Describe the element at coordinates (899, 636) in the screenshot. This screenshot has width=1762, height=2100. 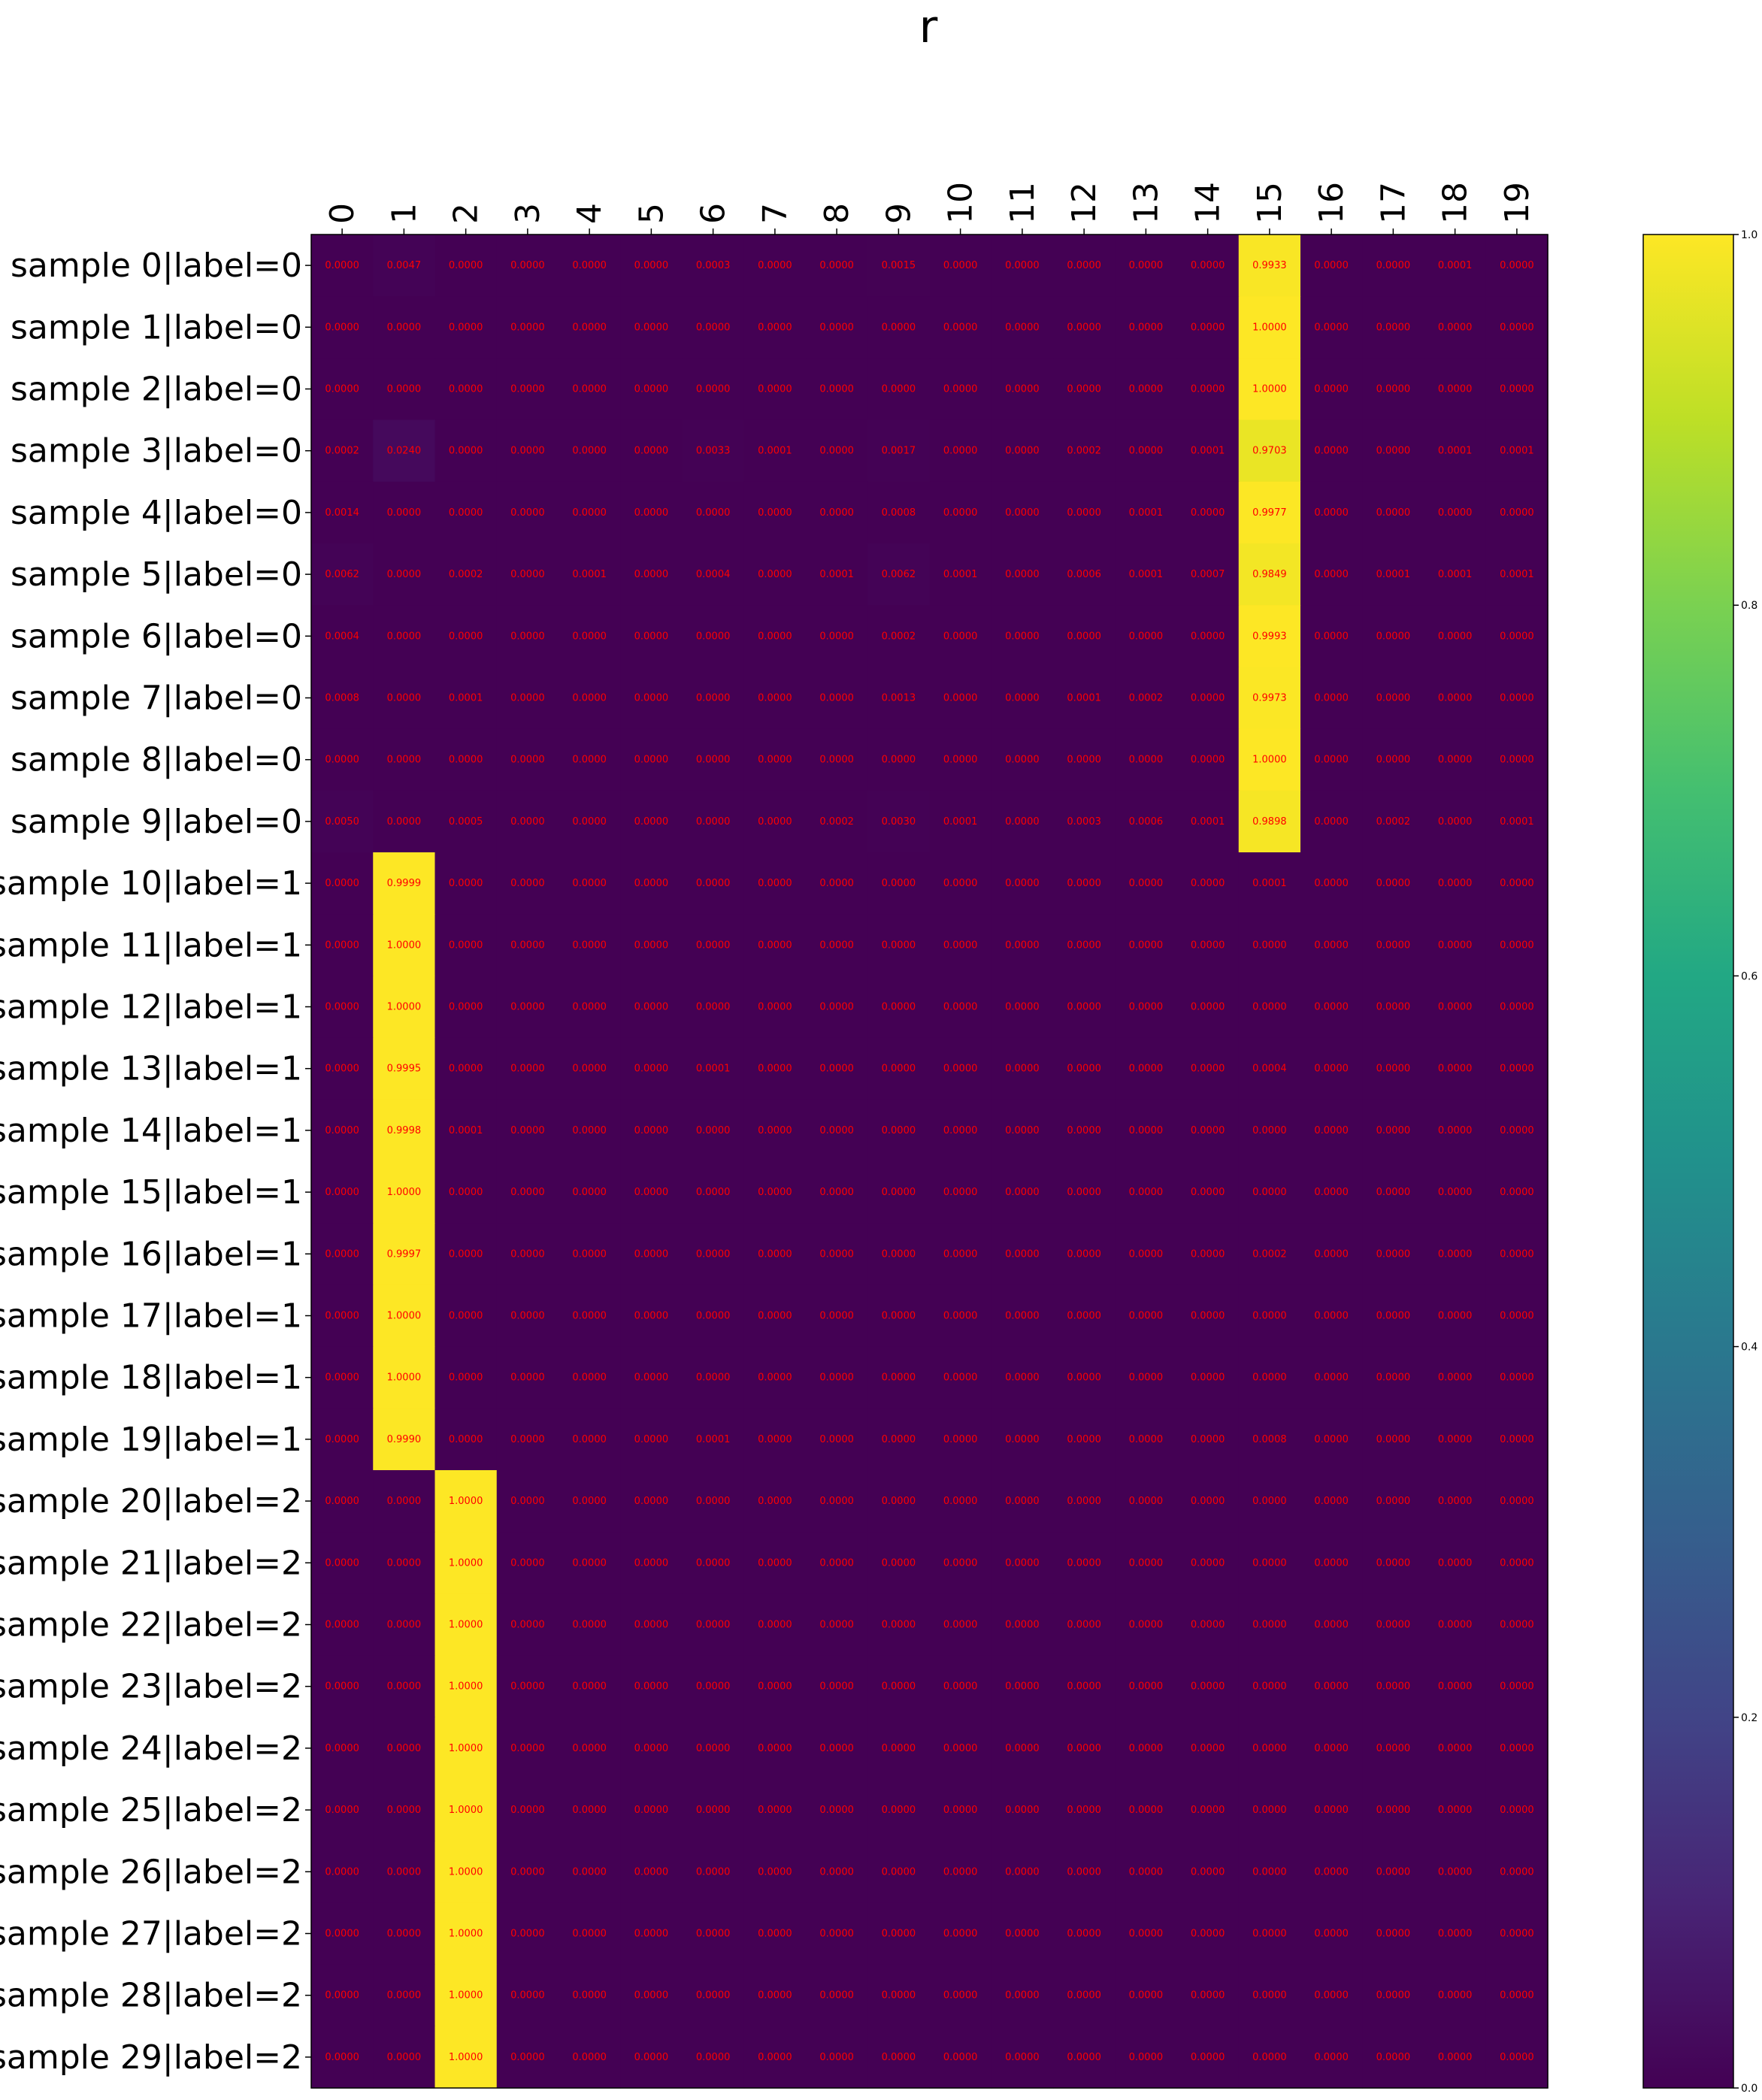
I see `cell-value-label: 0.0002` at that location.